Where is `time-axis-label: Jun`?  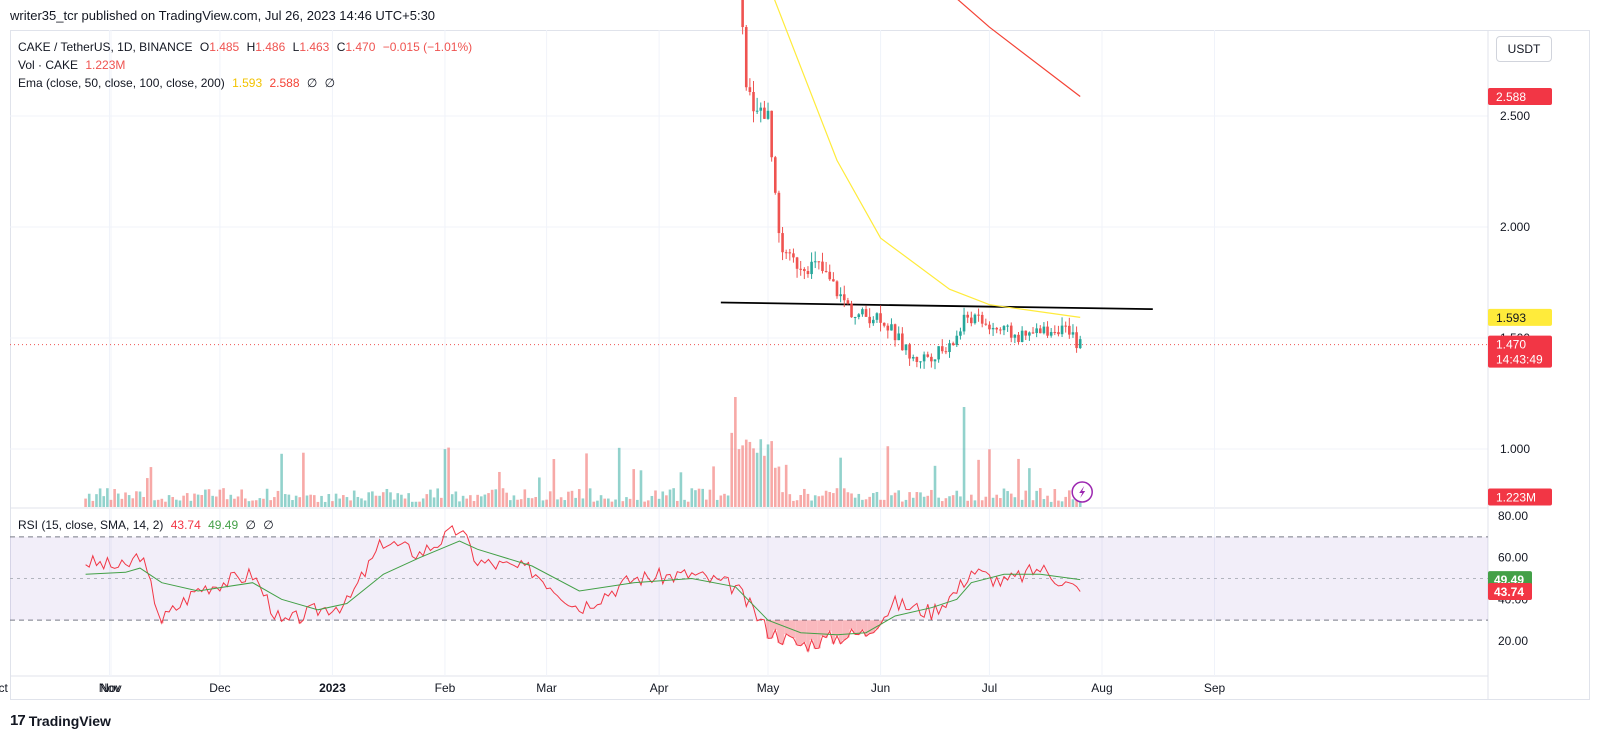 time-axis-label: Jun is located at coordinates (880, 688).